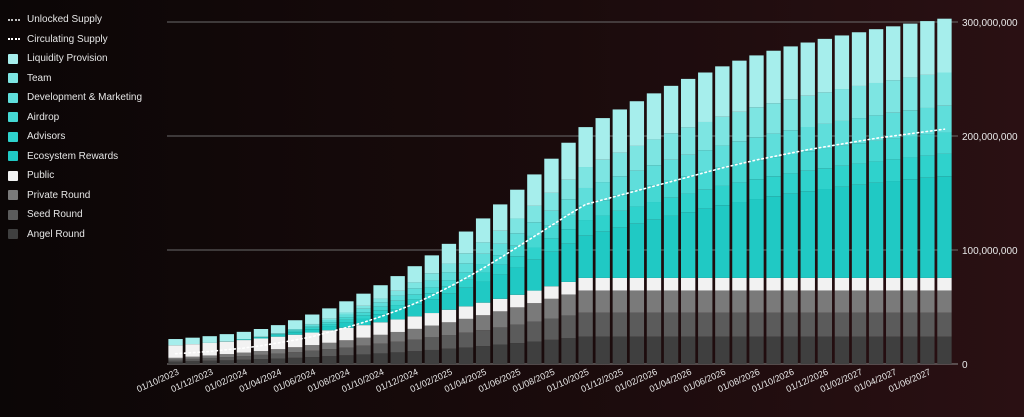 The width and height of the screenshot is (1024, 417). Describe the element at coordinates (75, 196) in the screenshot. I see `legend-item-private-round: Private Round` at that location.